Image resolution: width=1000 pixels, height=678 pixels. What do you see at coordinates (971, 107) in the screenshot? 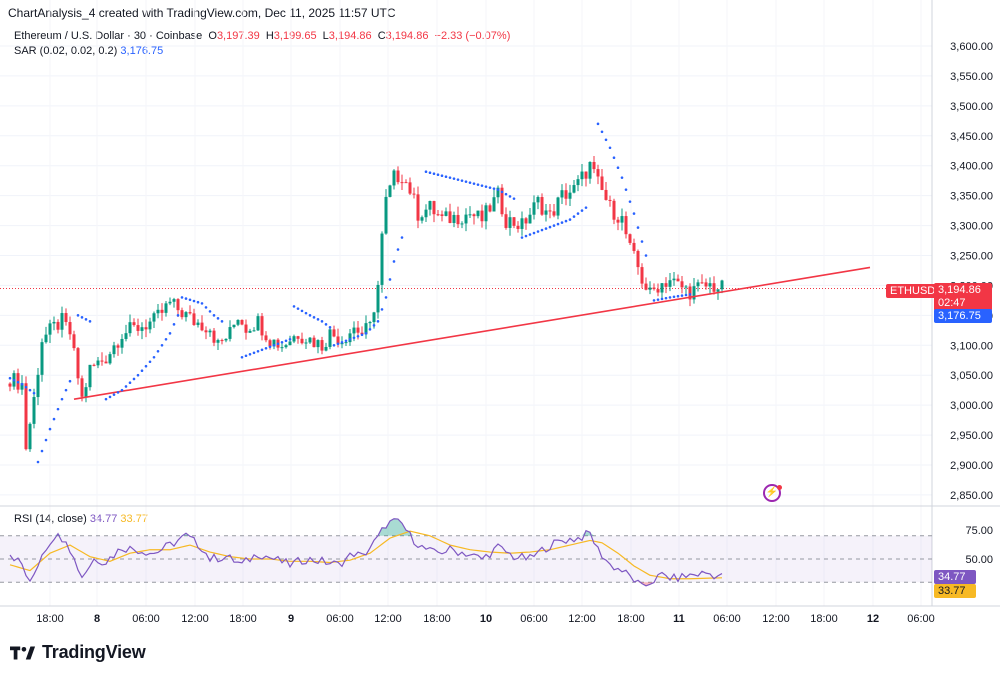
I see `price-axis-tick: 3,500.00` at bounding box center [971, 107].